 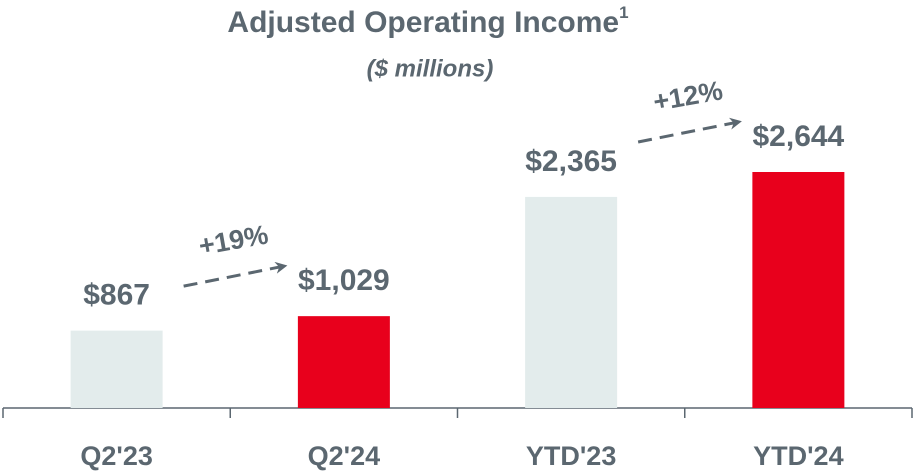 I want to click on value-label: $2,365, so click(x=571, y=161).